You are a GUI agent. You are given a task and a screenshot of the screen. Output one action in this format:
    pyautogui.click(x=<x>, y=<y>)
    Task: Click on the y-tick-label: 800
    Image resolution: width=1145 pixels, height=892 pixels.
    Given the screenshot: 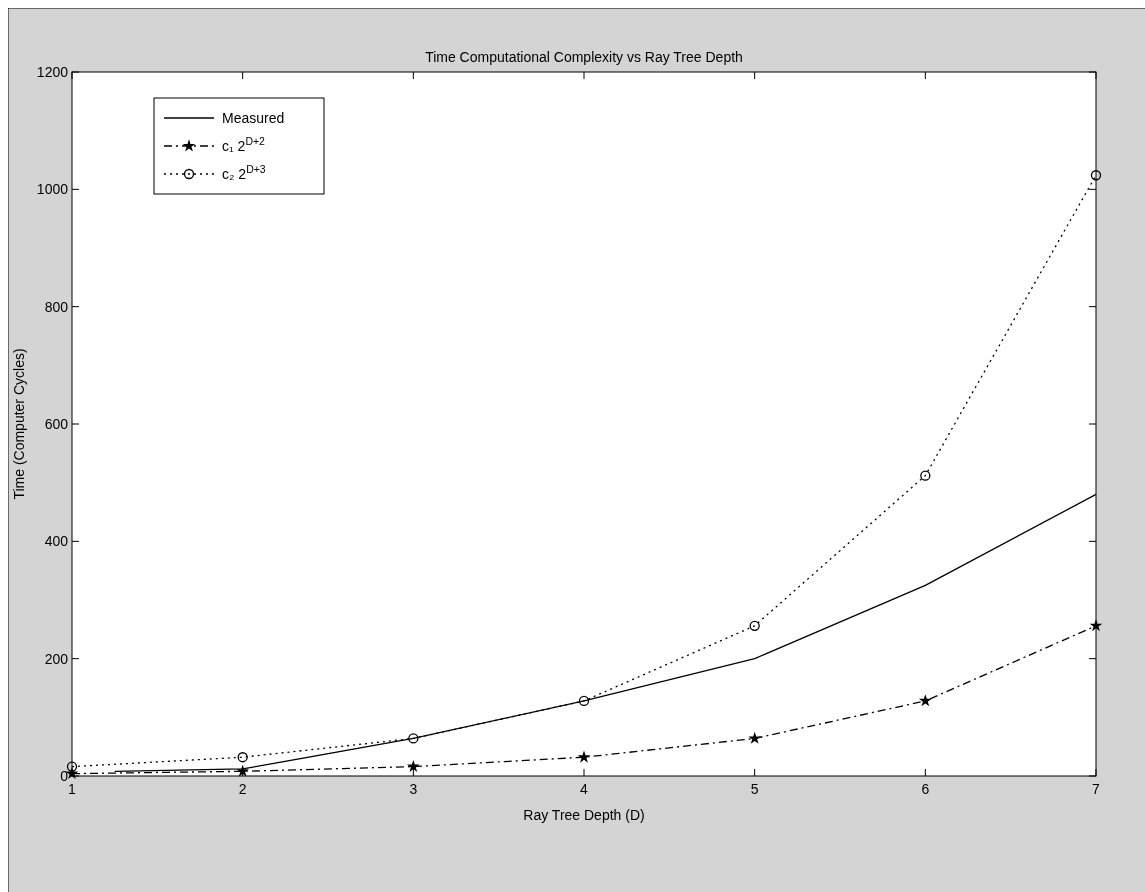 What is the action you would take?
    pyautogui.click(x=56, y=306)
    